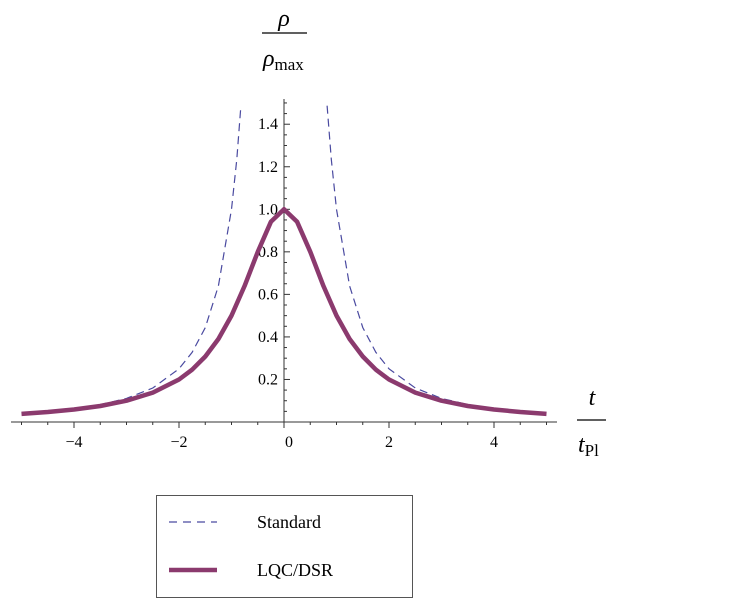 The width and height of the screenshot is (747, 607). I want to click on y-axis-var: ρ, so click(283, 19).